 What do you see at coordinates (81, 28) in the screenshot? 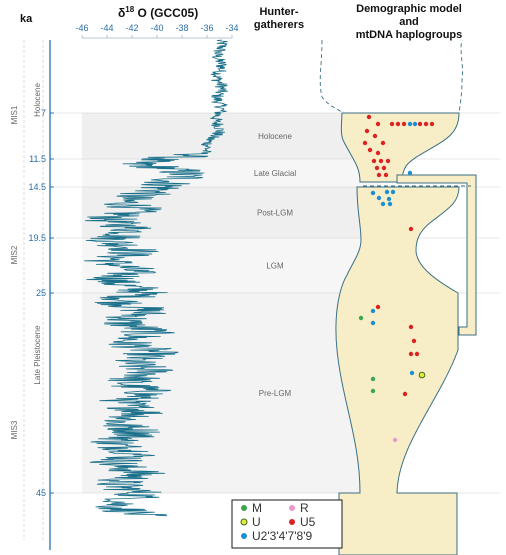
I see `x-tick-label: -46` at bounding box center [81, 28].